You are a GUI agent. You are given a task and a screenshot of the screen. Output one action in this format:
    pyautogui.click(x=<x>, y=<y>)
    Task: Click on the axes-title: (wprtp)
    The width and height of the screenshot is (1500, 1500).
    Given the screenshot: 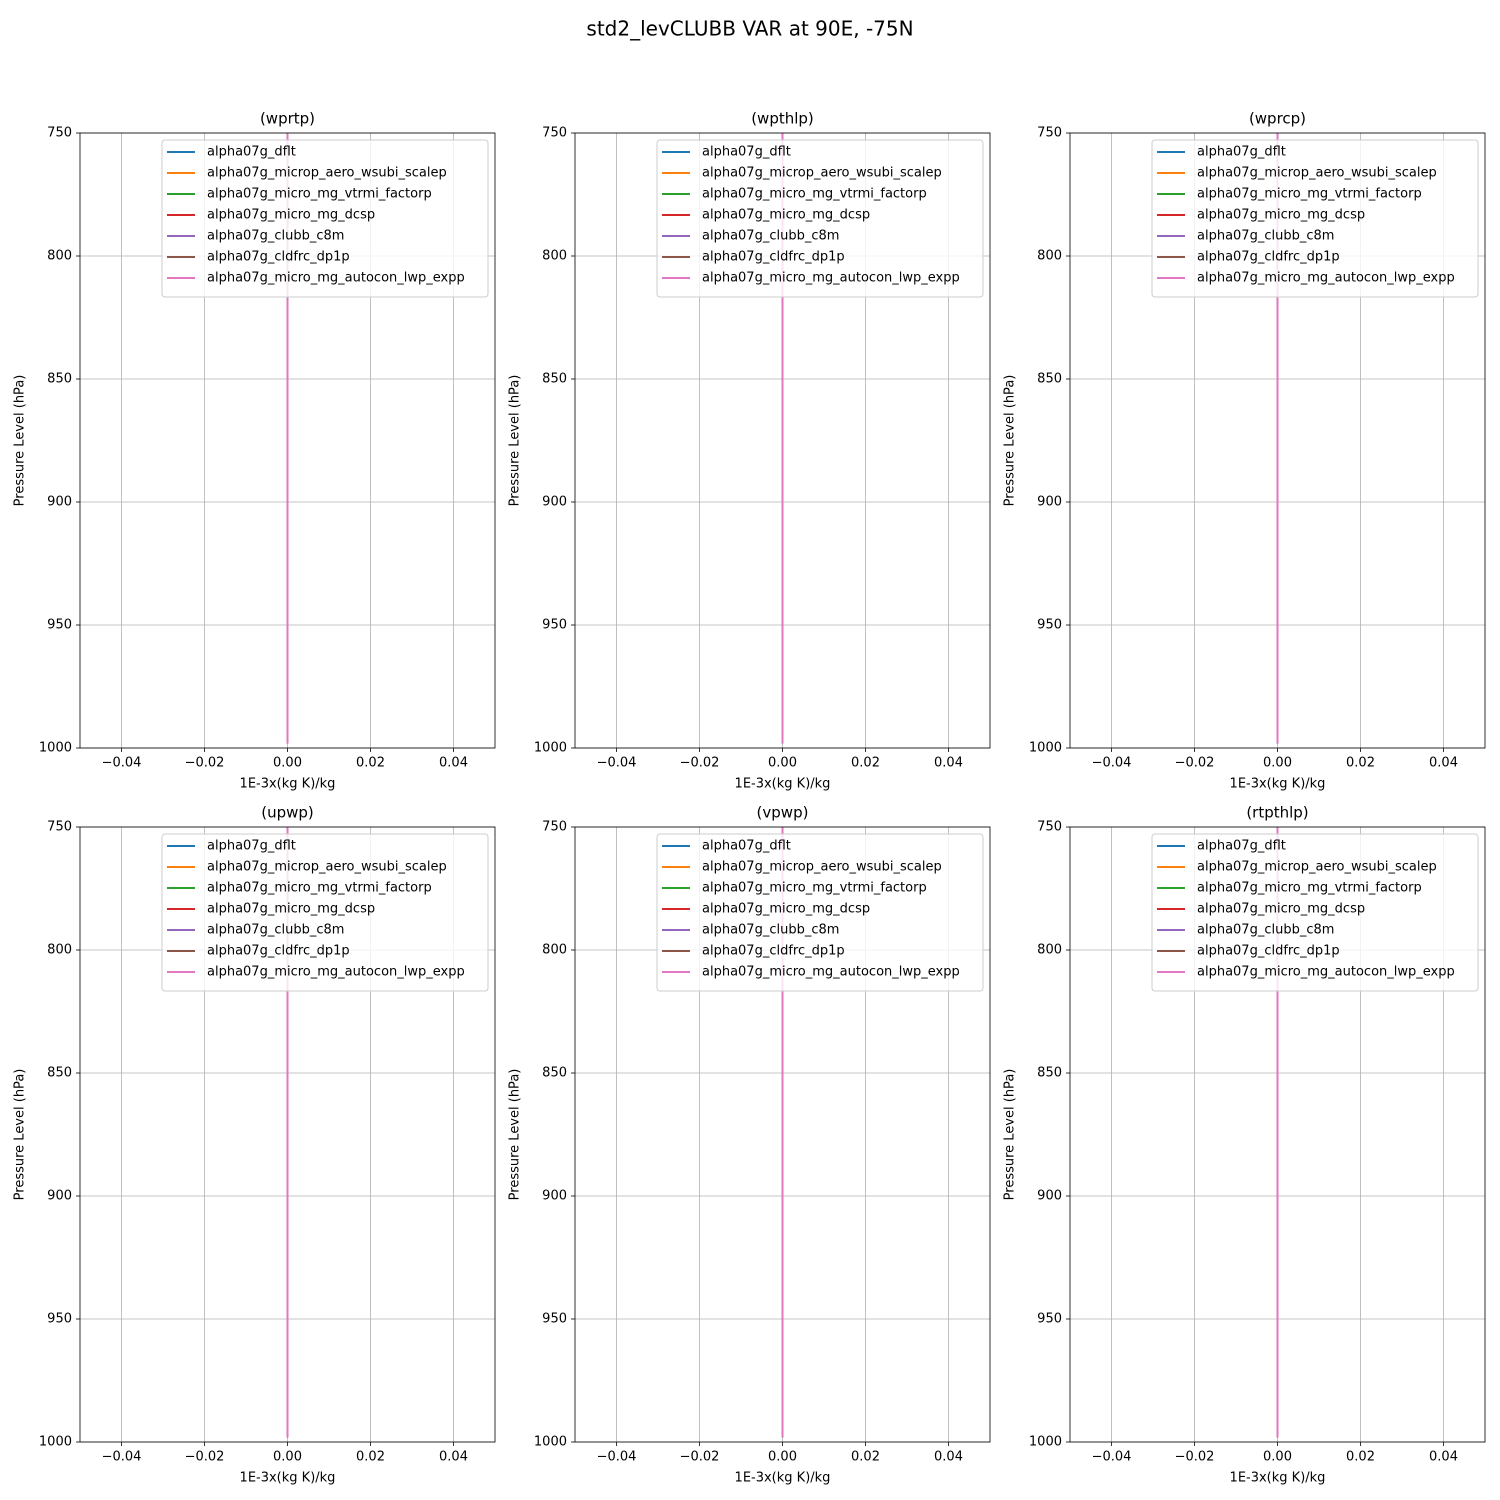 What is the action you would take?
    pyautogui.click(x=287, y=119)
    